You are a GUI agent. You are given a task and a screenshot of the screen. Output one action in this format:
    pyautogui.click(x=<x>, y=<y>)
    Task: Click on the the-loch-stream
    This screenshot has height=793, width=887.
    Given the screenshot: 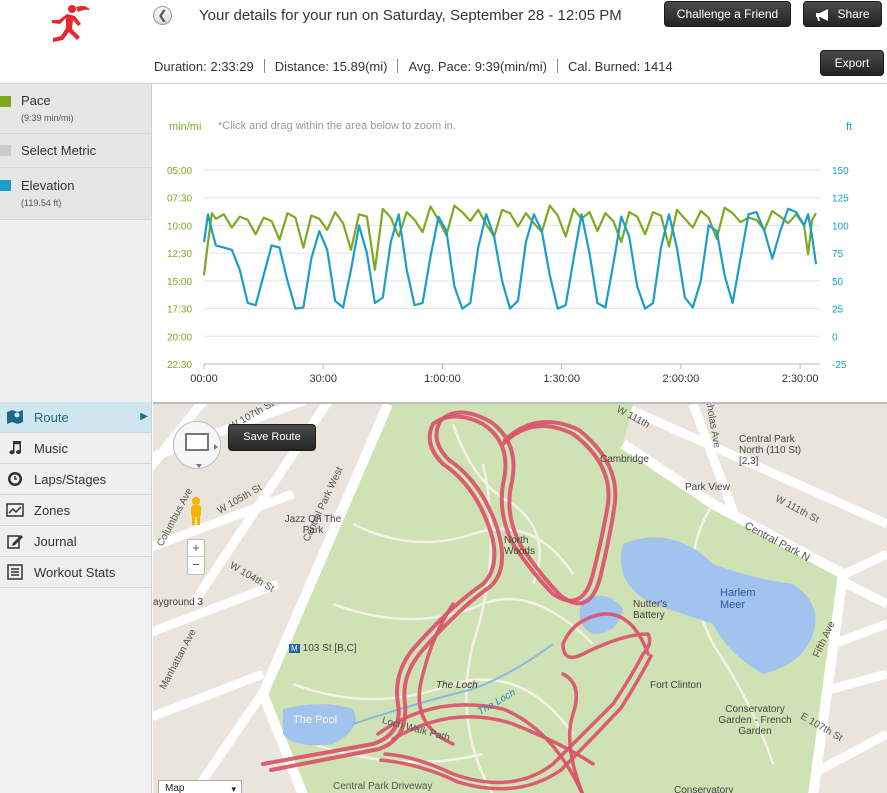 What is the action you would take?
    pyautogui.click(x=453, y=684)
    